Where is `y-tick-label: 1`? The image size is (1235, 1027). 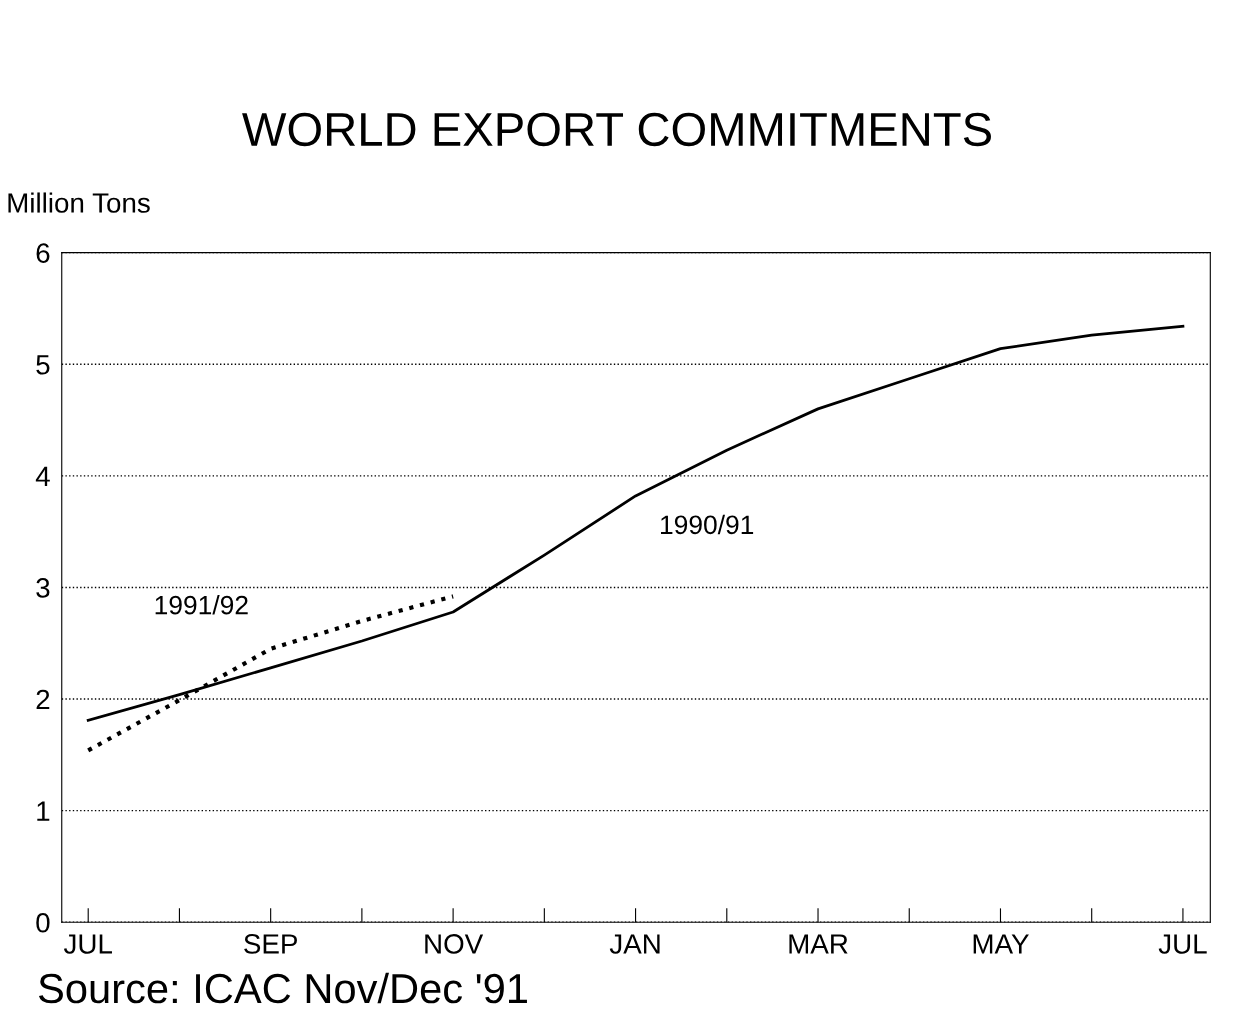
y-tick-label: 1 is located at coordinates (43, 811).